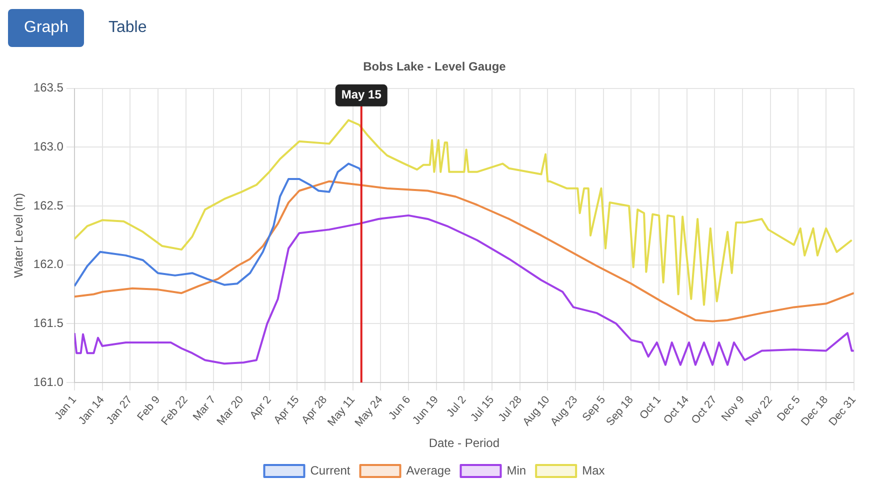 This screenshot has width=875, height=495. Describe the element at coordinates (759, 411) in the screenshot. I see `x-tick-label: Nov 22` at that location.